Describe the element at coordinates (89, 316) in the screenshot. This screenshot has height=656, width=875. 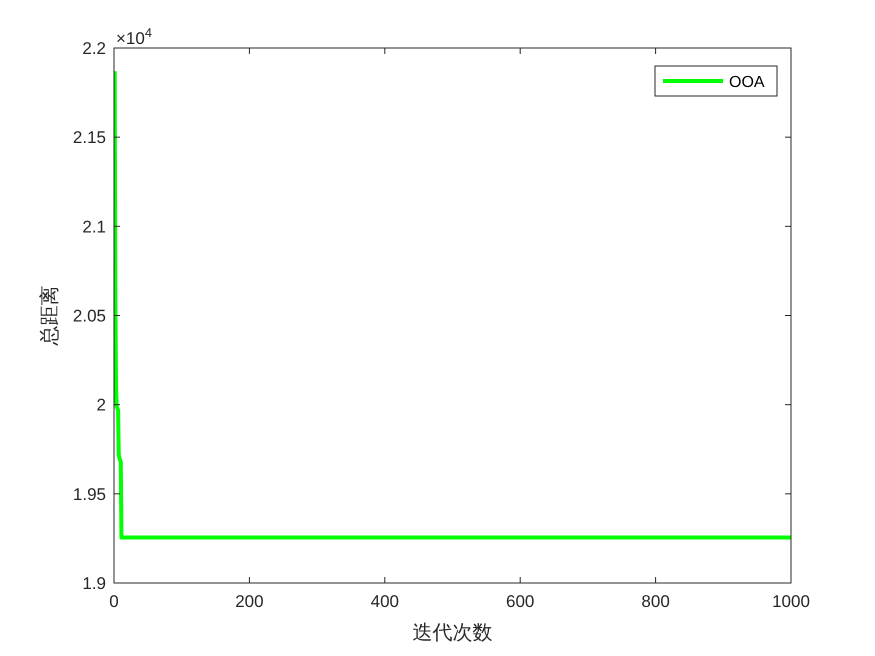
I see `y-tick-label: 2.05` at that location.